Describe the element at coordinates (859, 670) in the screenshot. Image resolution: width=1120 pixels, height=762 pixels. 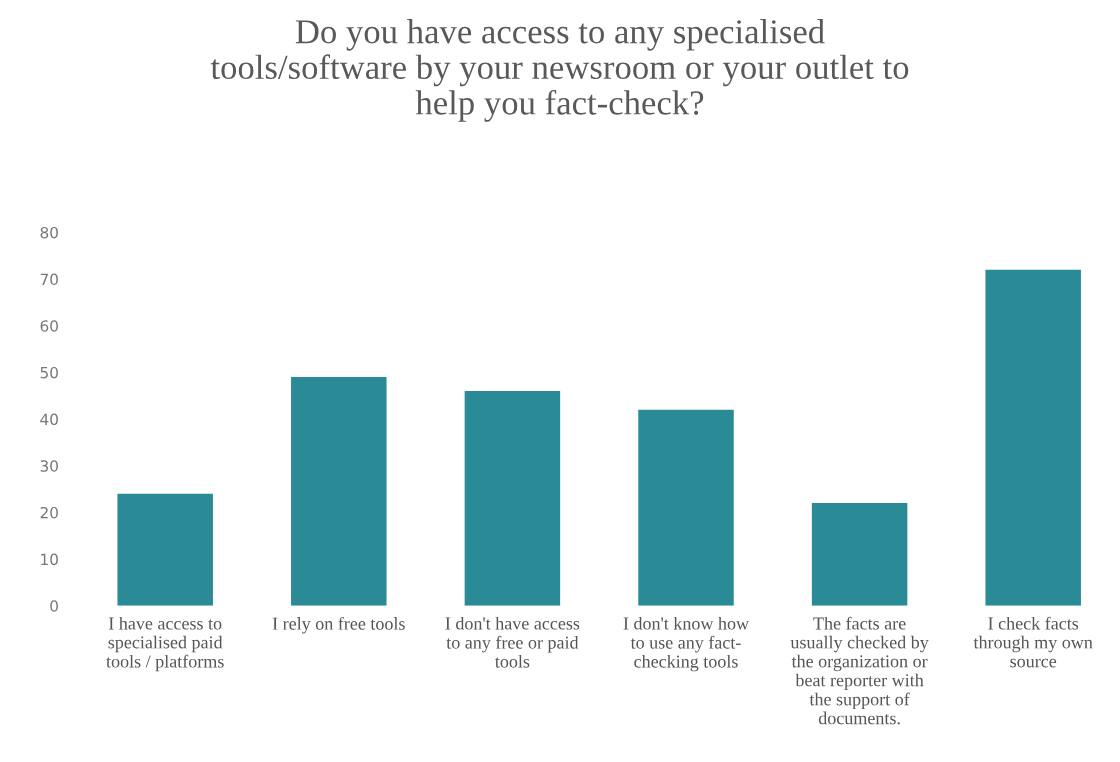
I see `x-tick-label: The facts are usually checked by the organization or beat reporter with the support of documents.` at that location.